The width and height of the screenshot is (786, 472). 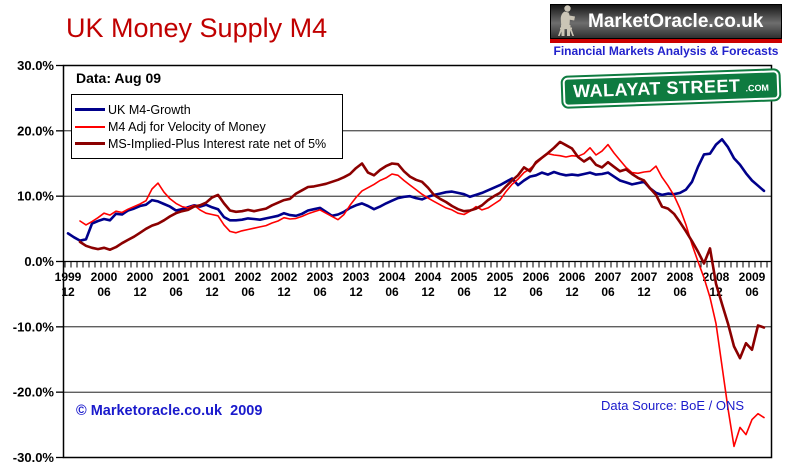 I want to click on svg-text: 0.0%, so click(x=39, y=261).